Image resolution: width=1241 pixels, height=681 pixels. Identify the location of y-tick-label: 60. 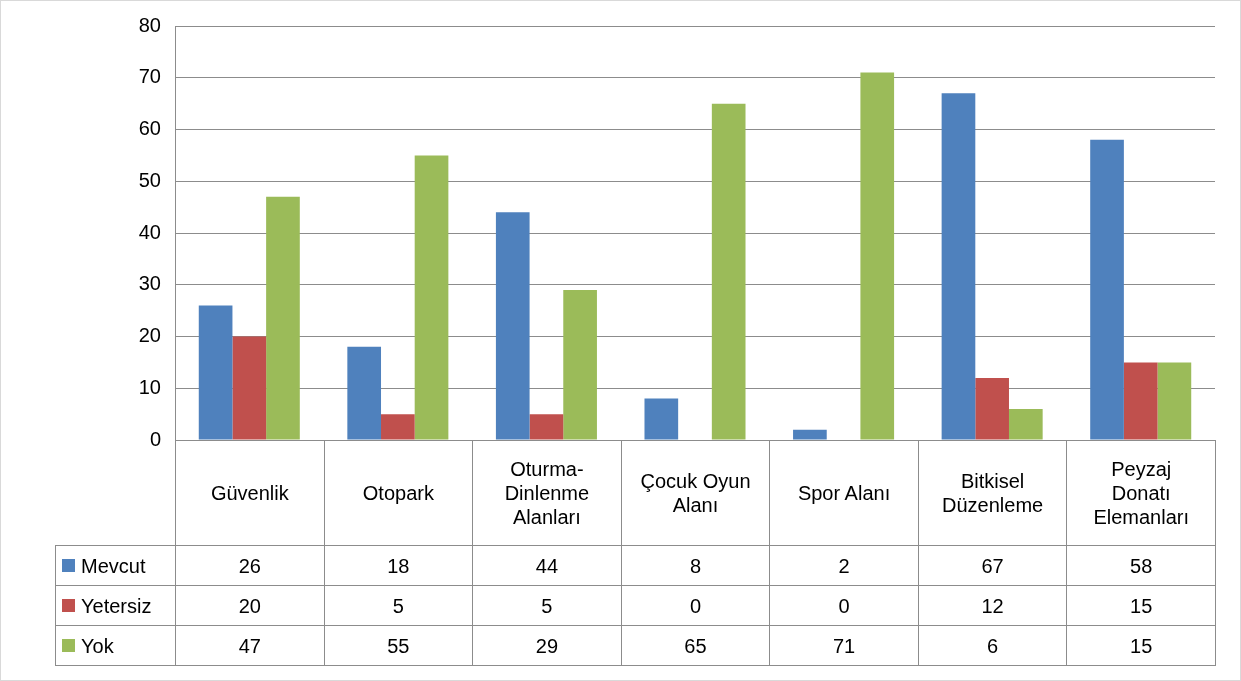
(149, 128).